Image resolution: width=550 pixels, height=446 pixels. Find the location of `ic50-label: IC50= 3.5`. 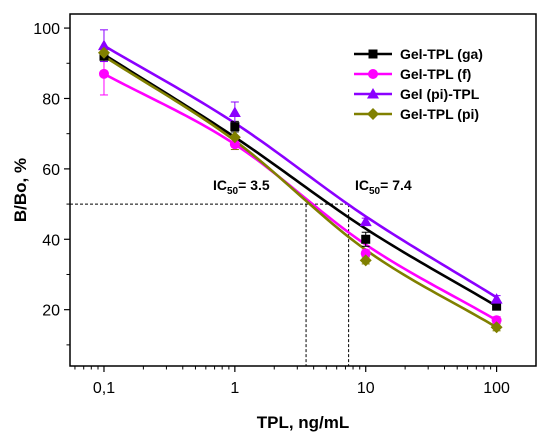

ic50-label: IC50= 3.5 is located at coordinates (241, 187).